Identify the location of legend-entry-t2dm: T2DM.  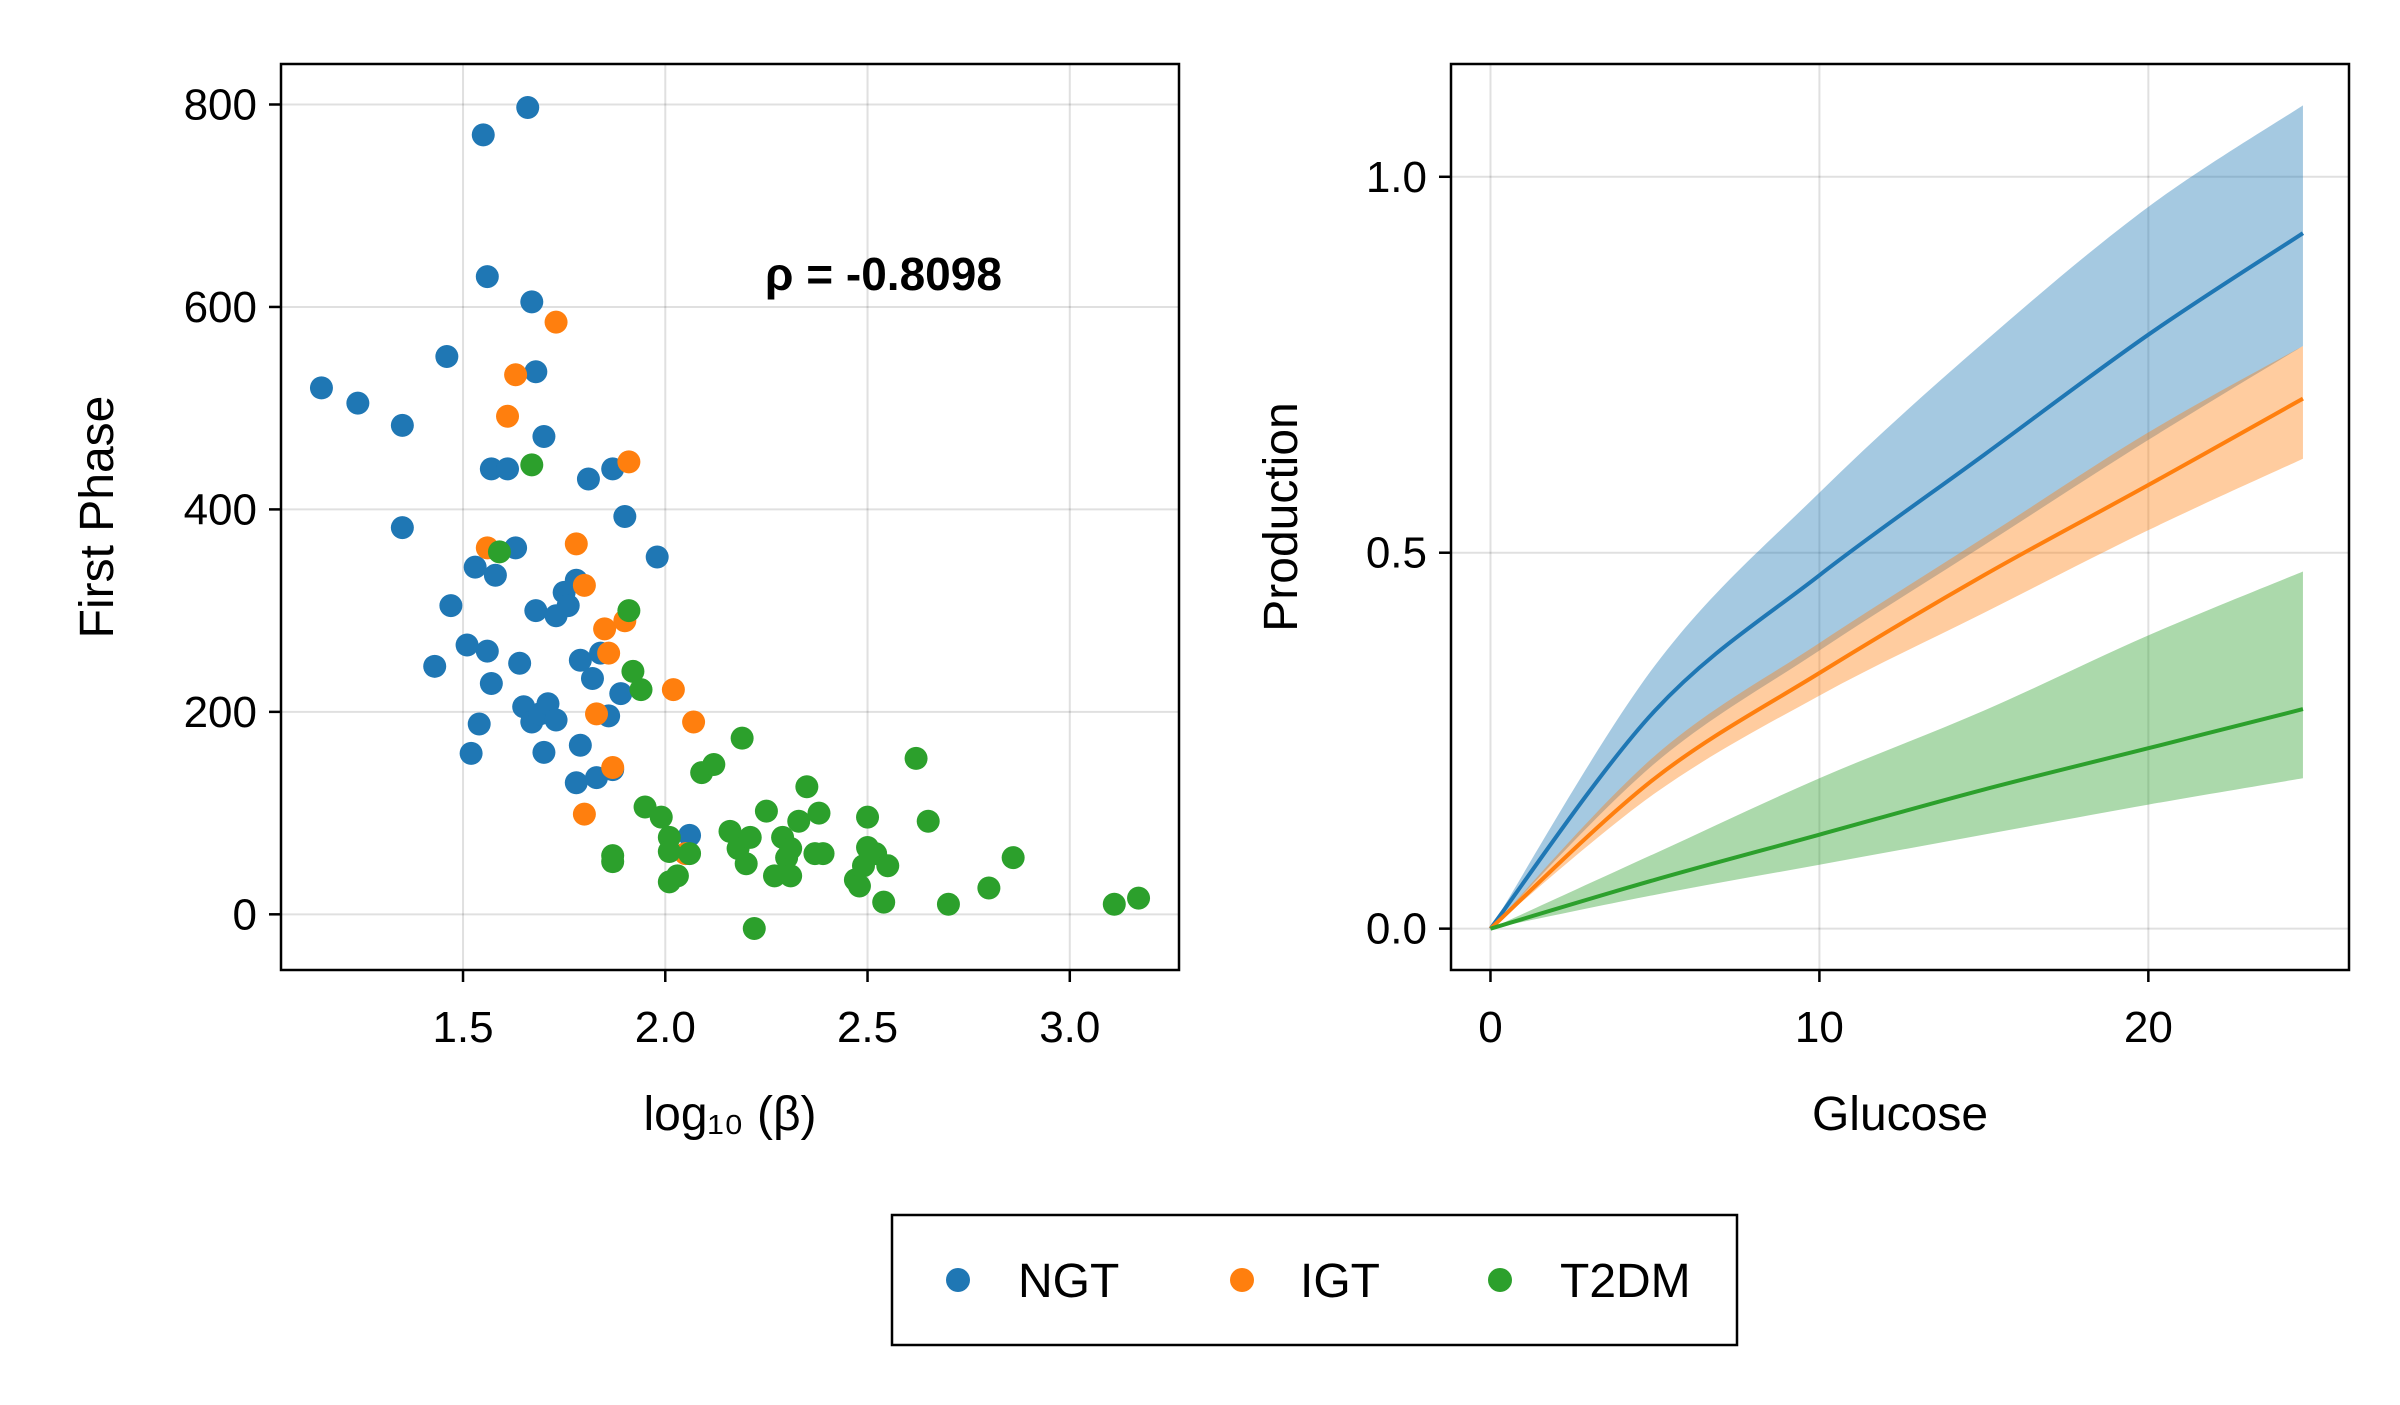
(1589, 1281).